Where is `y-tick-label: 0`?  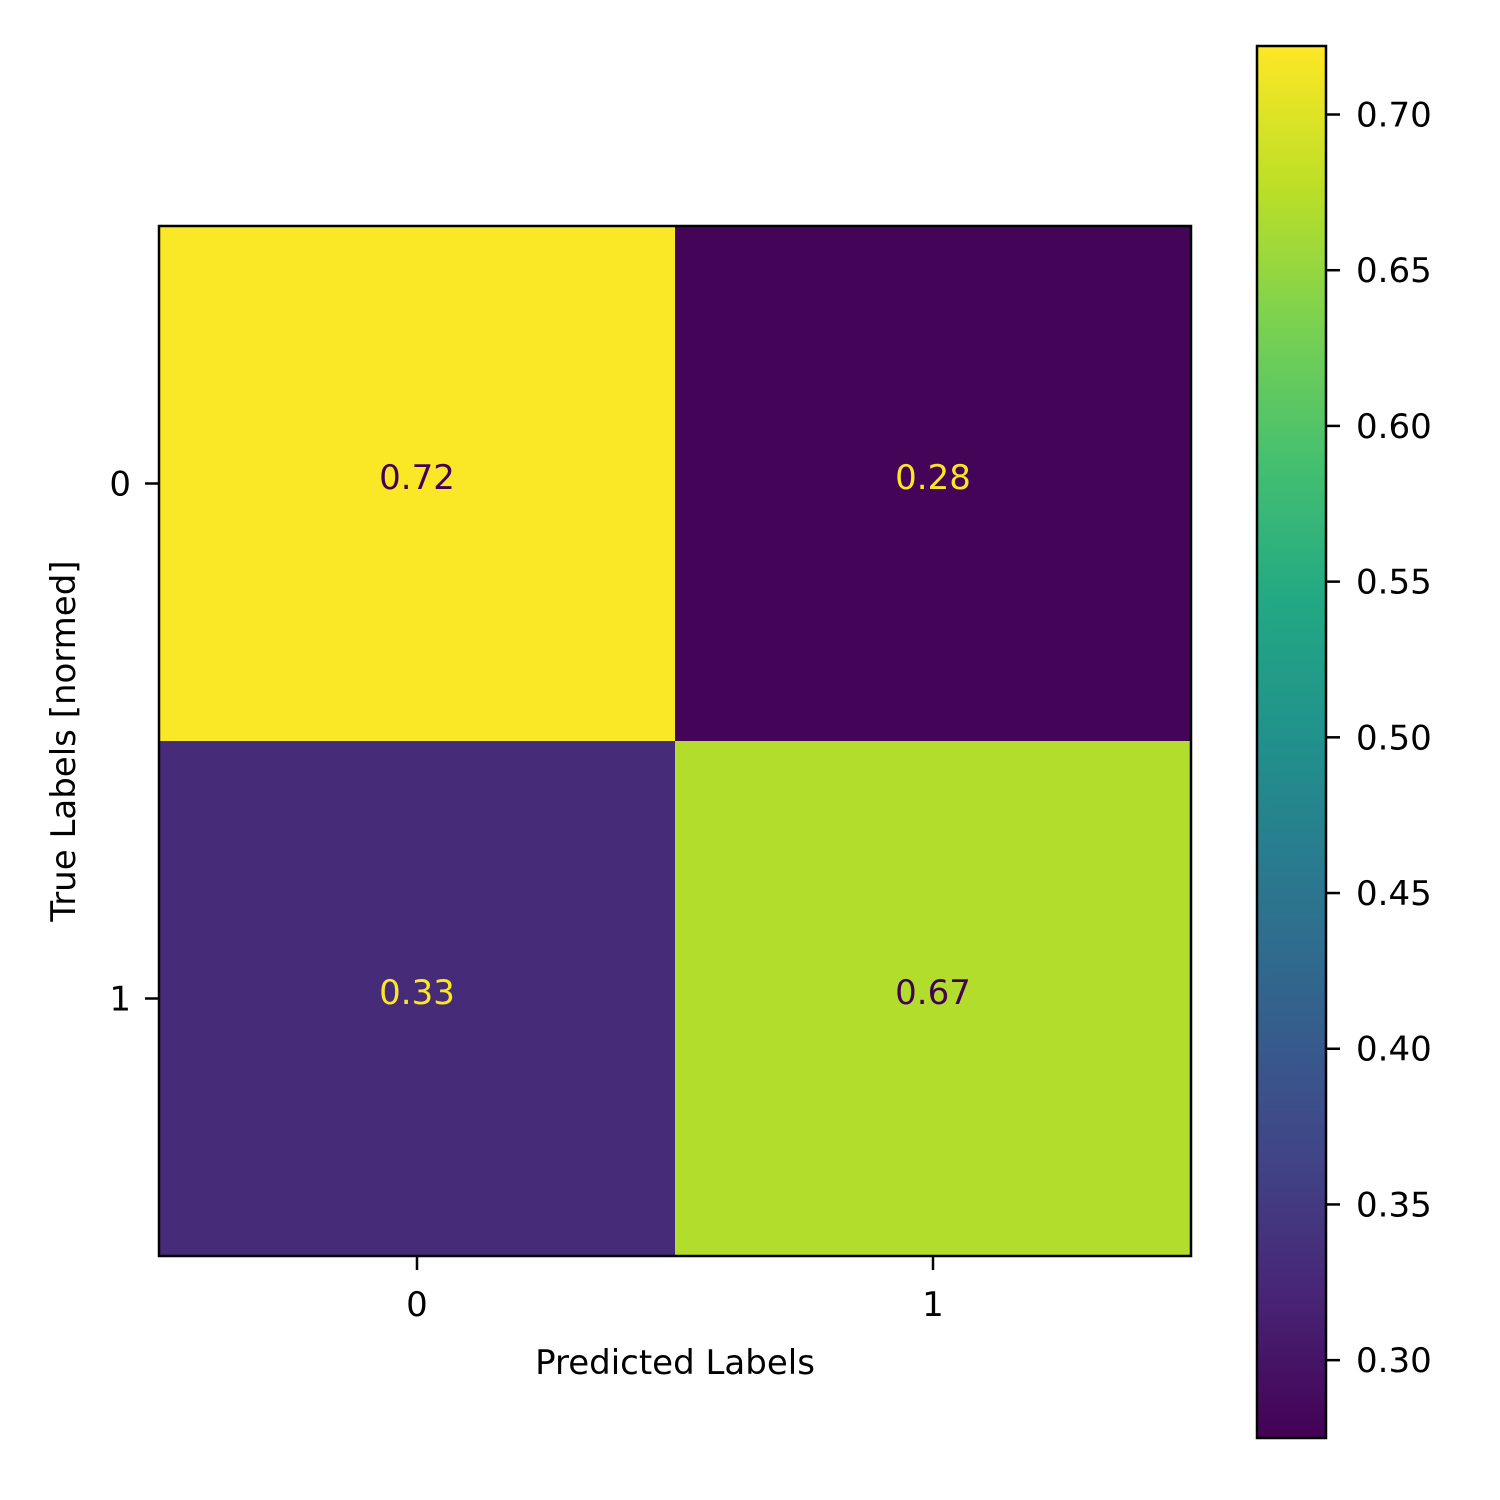
y-tick-label: 0 is located at coordinates (120, 485).